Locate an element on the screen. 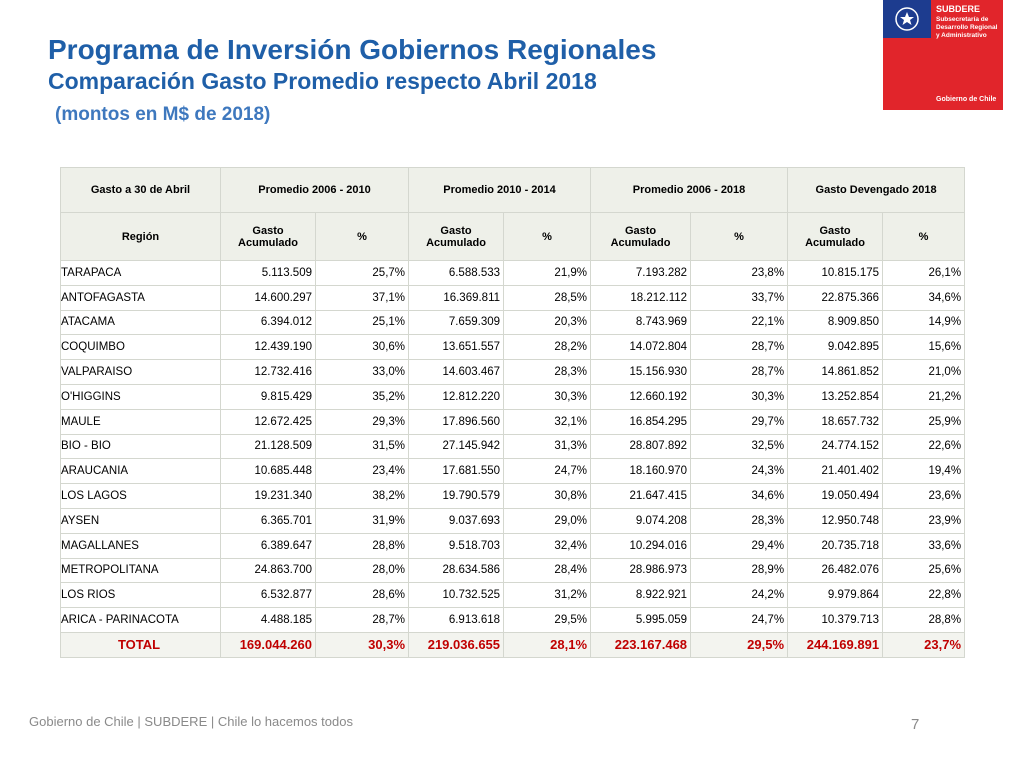 The image size is (1024, 768). table-cell: 18.160.970 is located at coordinates (641, 471).